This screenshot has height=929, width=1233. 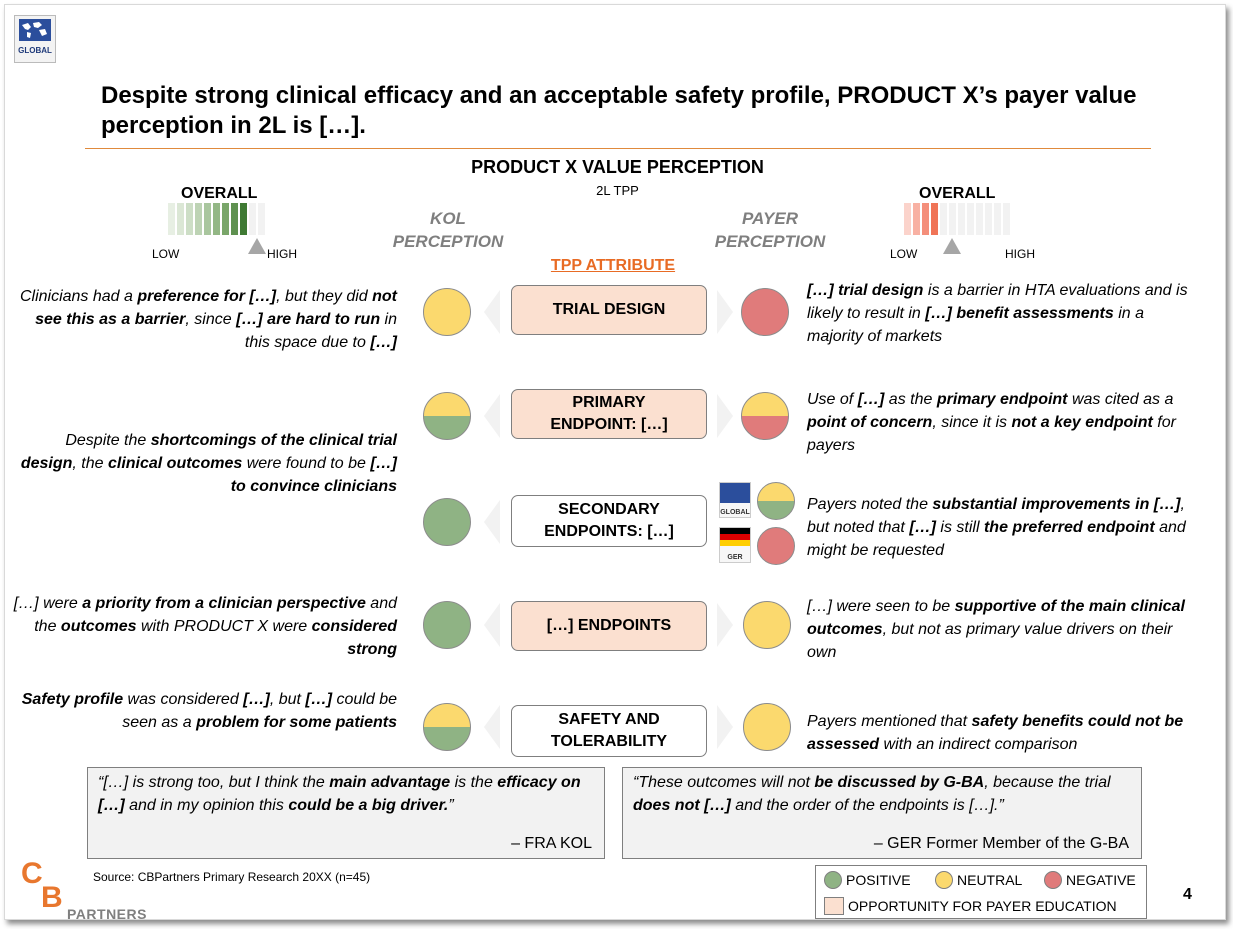 I want to click on attribute-label: TRIAL DESIGN, so click(x=609, y=309).